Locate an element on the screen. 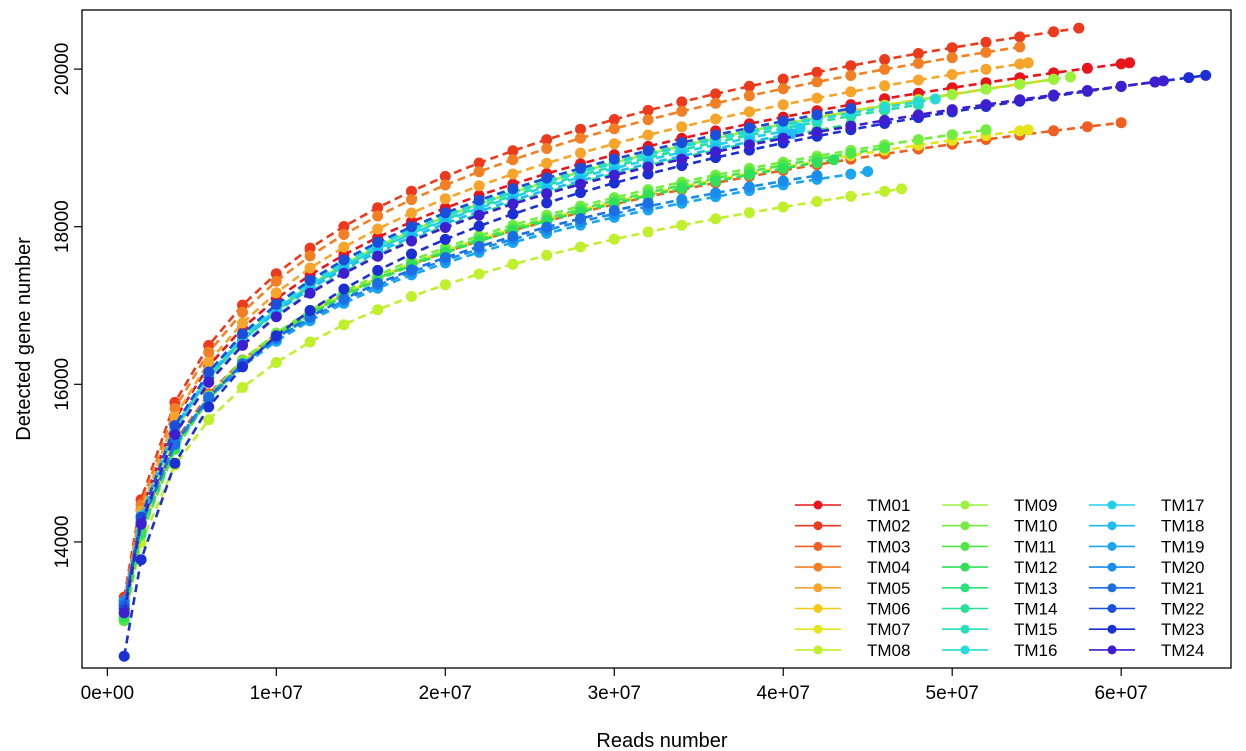 This screenshot has height=751, width=1246. legend-item-tm12: TM12 is located at coordinates (999, 567).